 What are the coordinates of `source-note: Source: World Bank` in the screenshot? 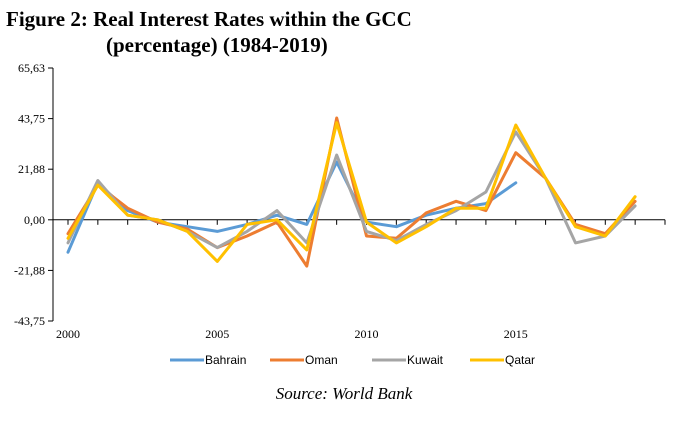 It's located at (344, 393).